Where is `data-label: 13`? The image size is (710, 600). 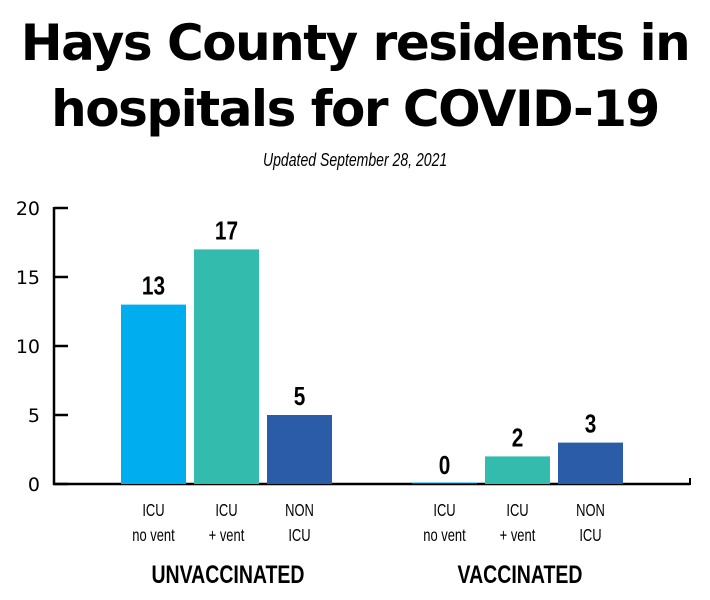
data-label: 13 is located at coordinates (153, 285).